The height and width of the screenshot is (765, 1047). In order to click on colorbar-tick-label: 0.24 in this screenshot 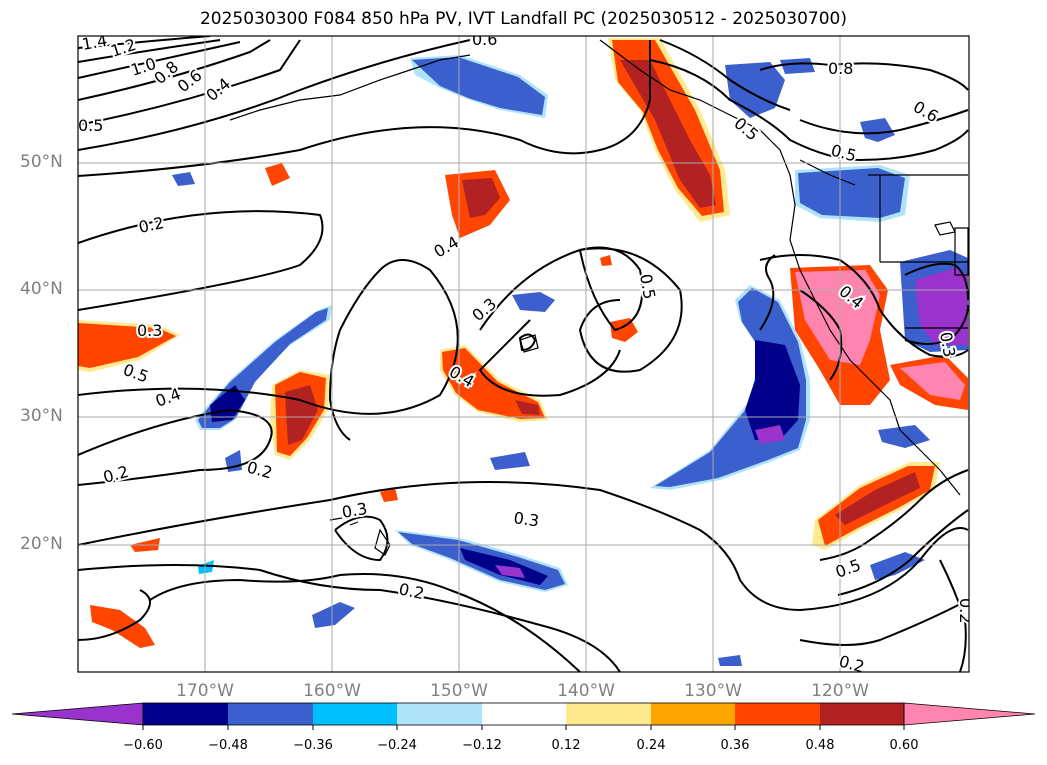, I will do `click(651, 745)`.